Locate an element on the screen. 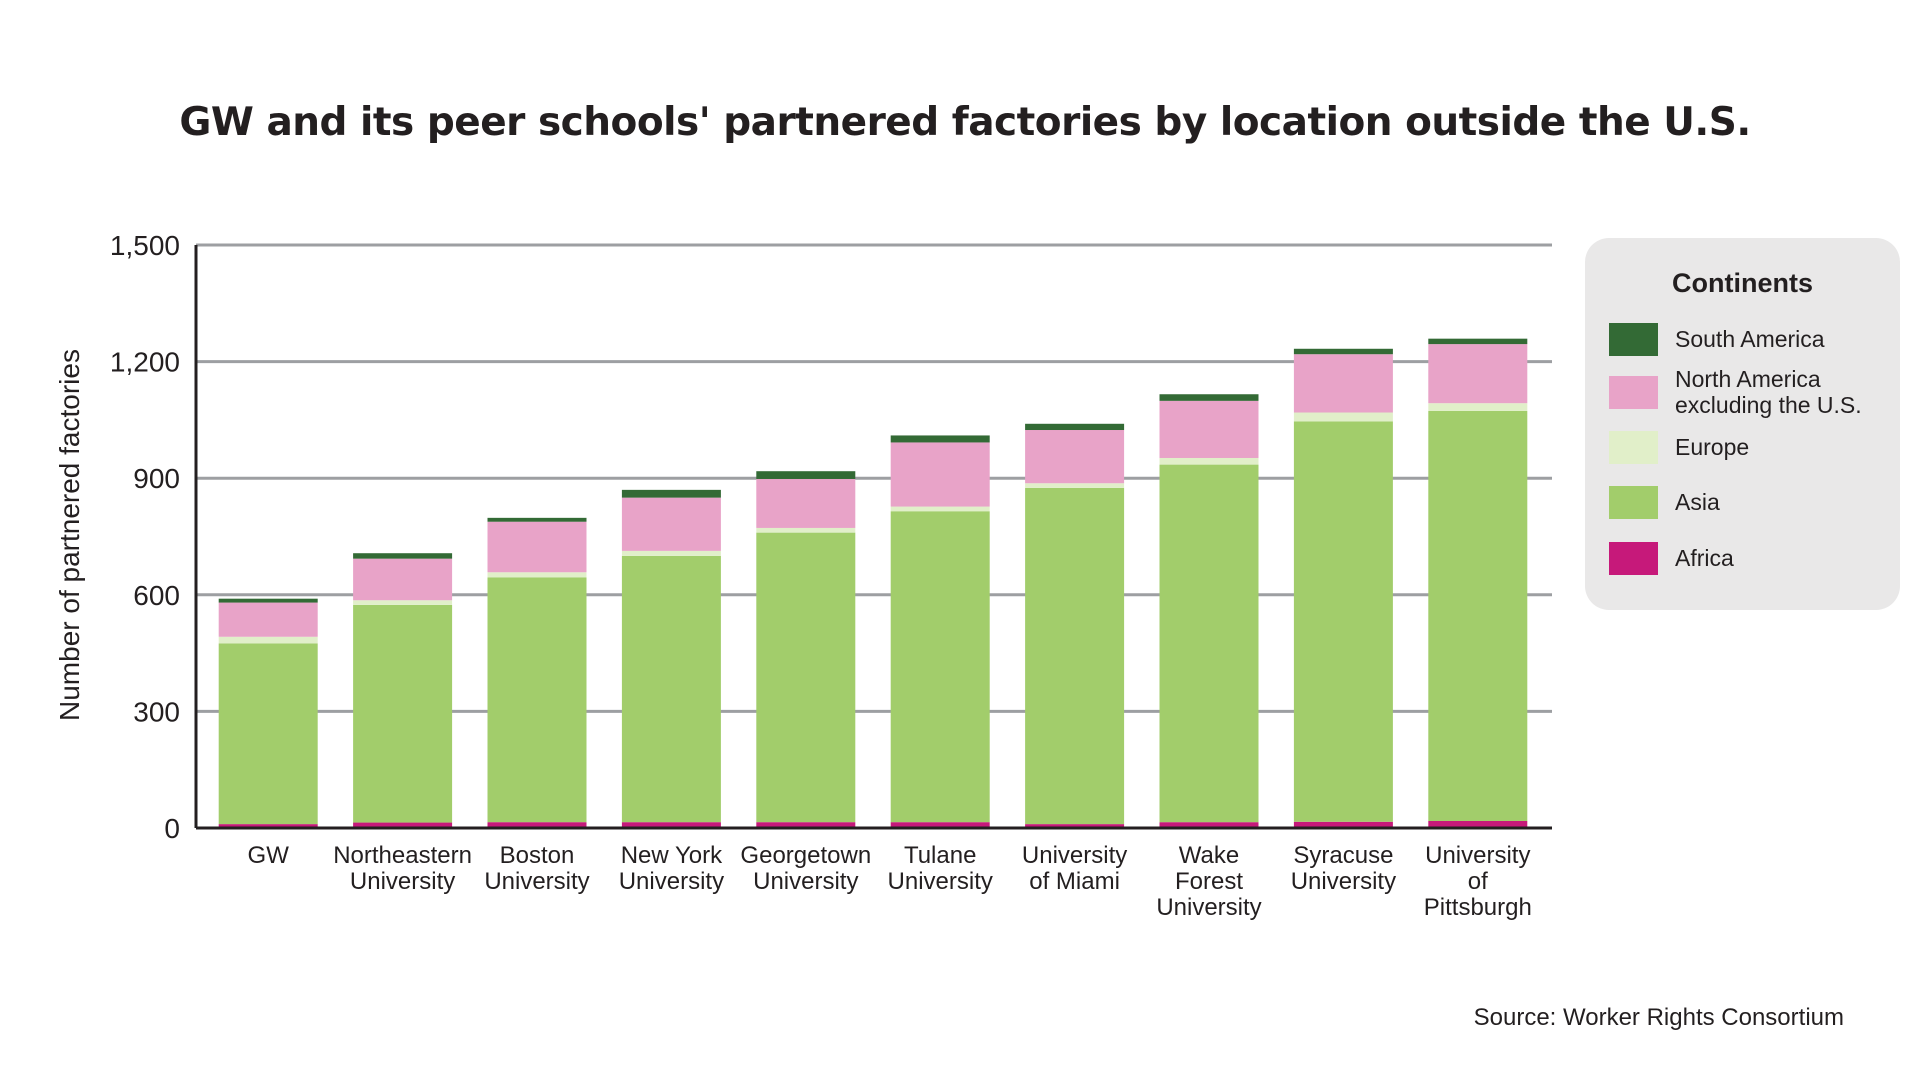  bar-northeastern-university-africa is located at coordinates (403, 825).